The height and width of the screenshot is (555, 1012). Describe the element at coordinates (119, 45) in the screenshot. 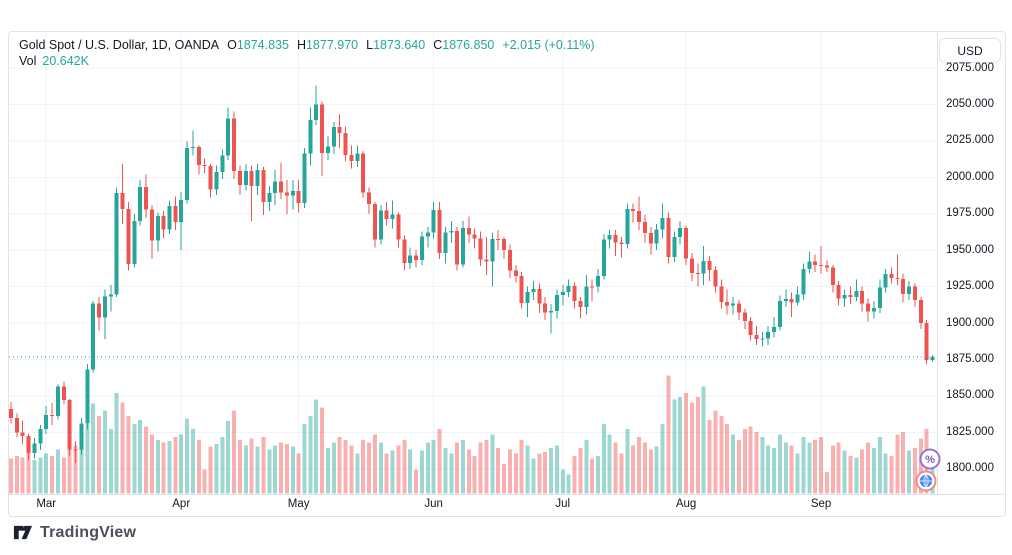

I see `symbol-title: Gold Spot / U.S. Dollar, 1D, OANDA` at that location.